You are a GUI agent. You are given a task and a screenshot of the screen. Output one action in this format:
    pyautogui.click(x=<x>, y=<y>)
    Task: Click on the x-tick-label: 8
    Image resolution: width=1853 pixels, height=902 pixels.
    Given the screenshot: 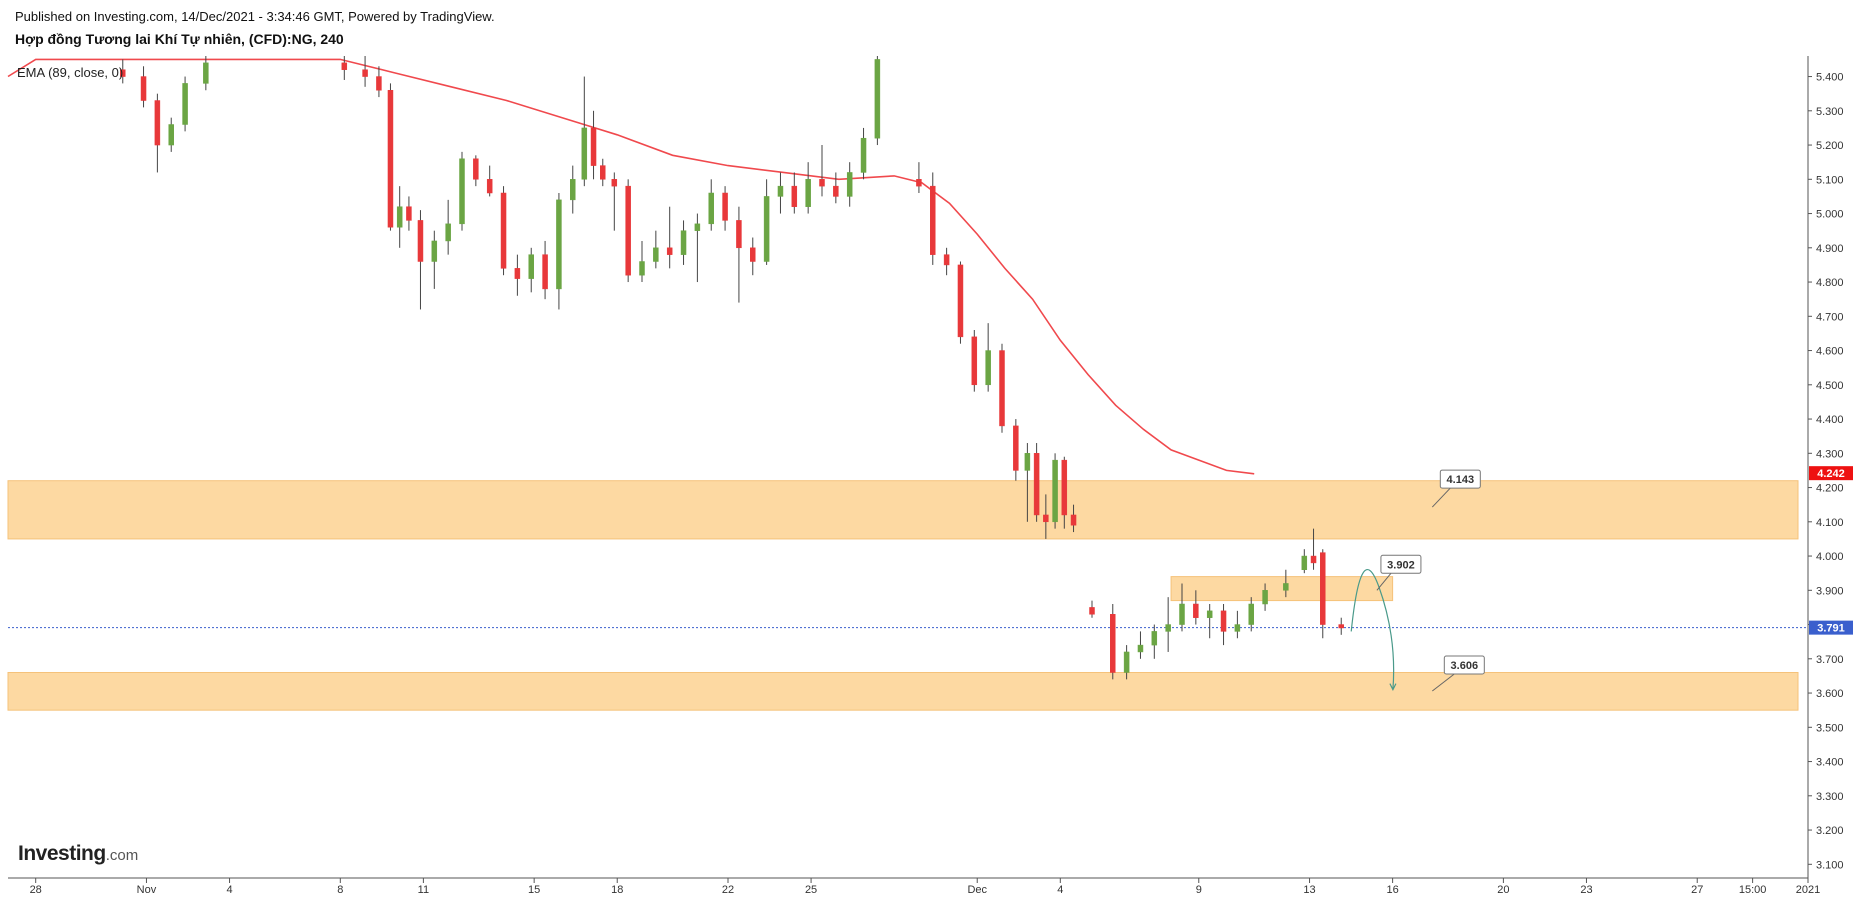 What is the action you would take?
    pyautogui.click(x=340, y=890)
    